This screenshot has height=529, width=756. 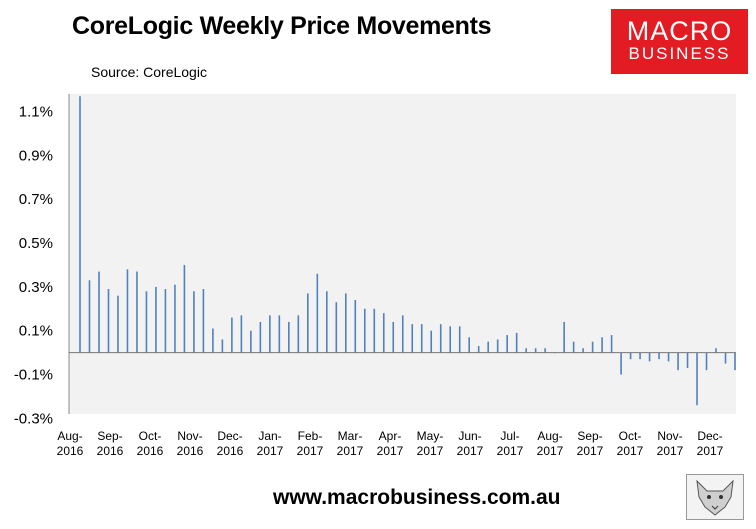 I want to click on source-label: Source: CoreLogic, so click(x=149, y=72).